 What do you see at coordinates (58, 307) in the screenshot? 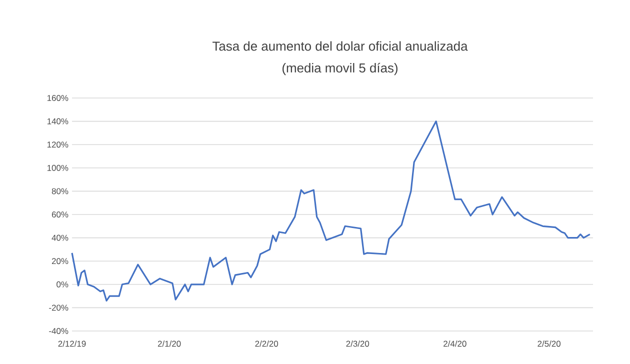
I see `y-tick-label: -20%` at bounding box center [58, 307].